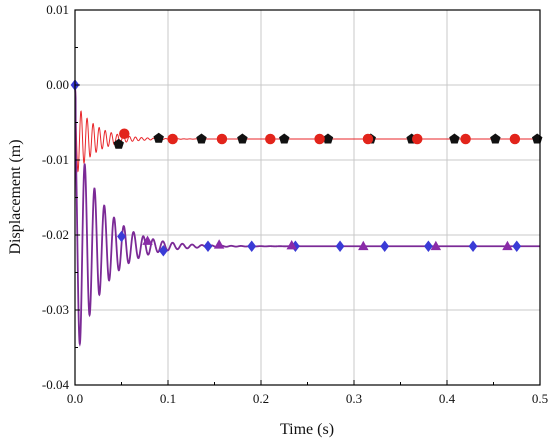 This screenshot has width=550, height=443. I want to click on y-tick-label: -0.01, so click(55, 159).